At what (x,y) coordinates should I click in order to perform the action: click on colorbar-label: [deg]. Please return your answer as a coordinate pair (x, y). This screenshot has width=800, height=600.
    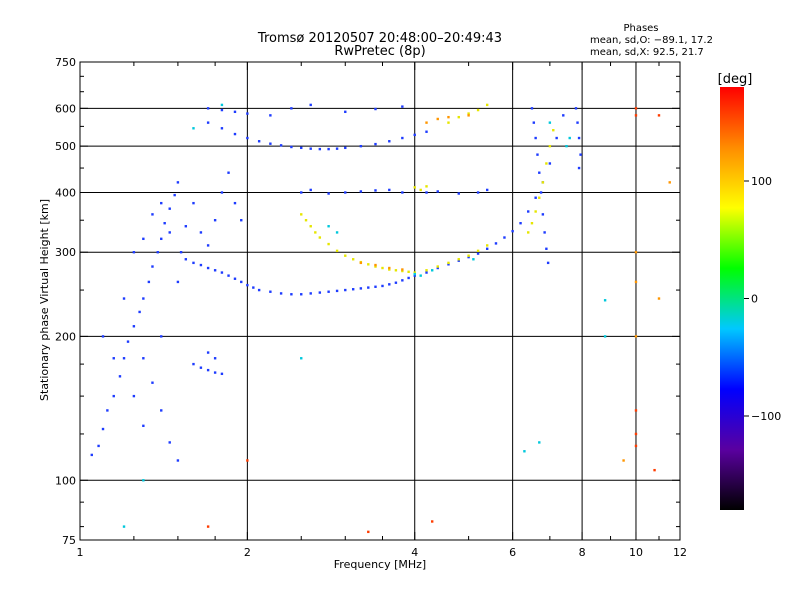
    Looking at the image, I should click on (735, 79).